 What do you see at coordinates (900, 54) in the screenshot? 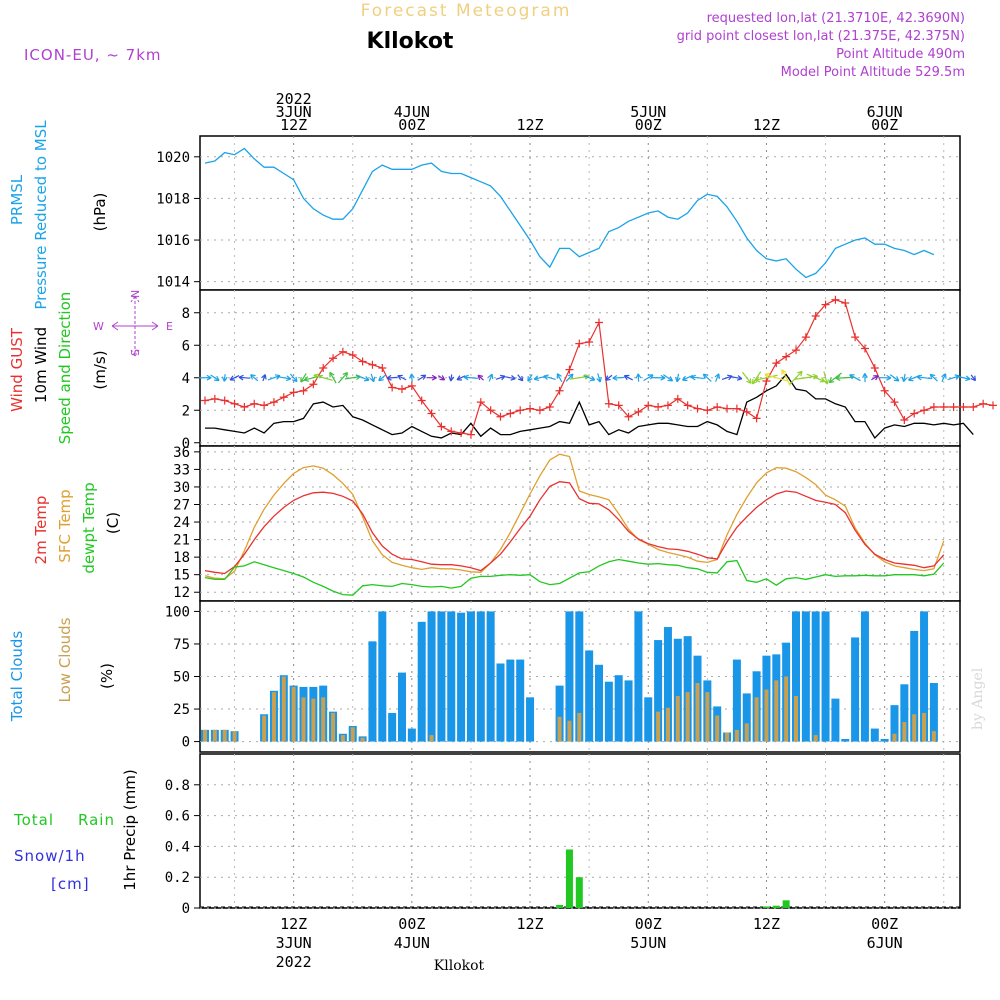
I see `point-altitude: Point Altitude 490m` at bounding box center [900, 54].